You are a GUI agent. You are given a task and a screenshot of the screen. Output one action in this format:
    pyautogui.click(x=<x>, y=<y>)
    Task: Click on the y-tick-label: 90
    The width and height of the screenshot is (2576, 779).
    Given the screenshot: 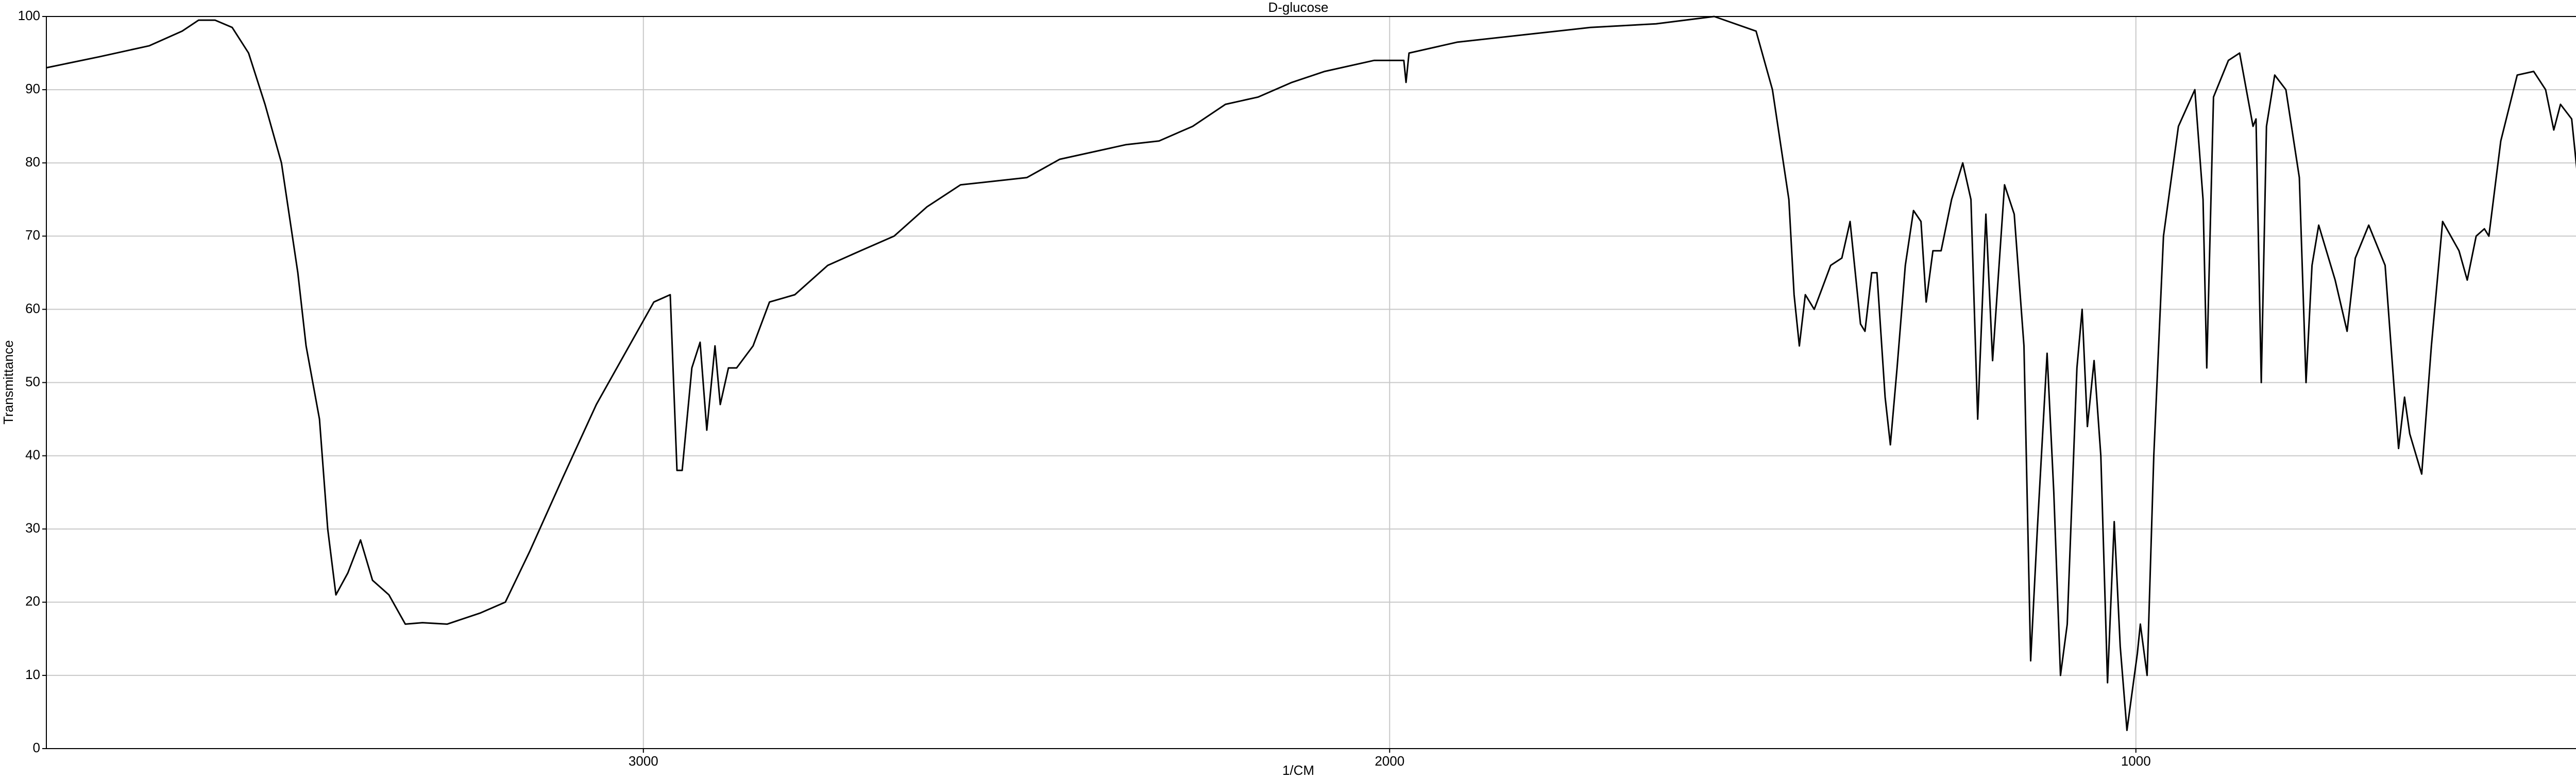 What is the action you would take?
    pyautogui.click(x=32, y=89)
    